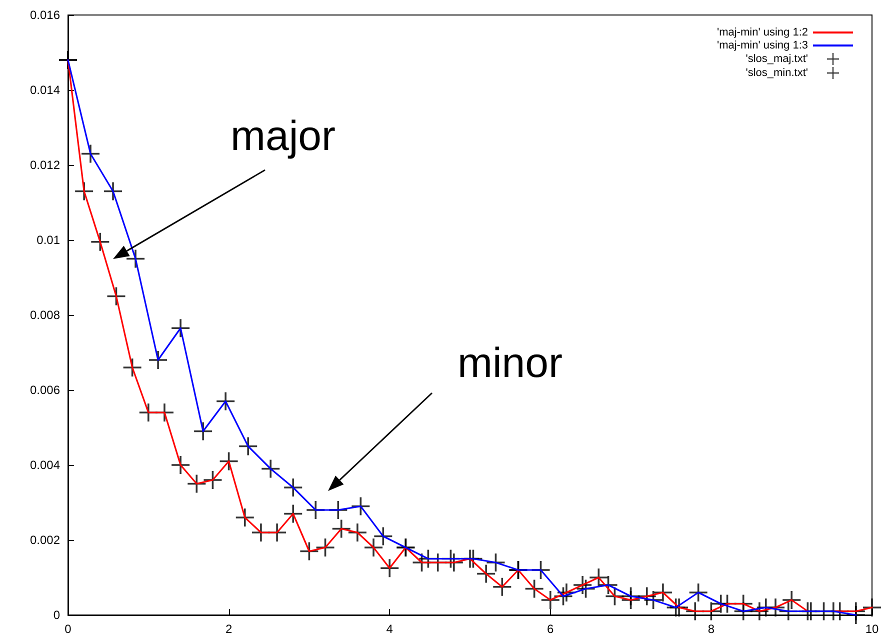  Describe the element at coordinates (45, 90) in the screenshot. I see `y-tick-label: 0.014` at that location.